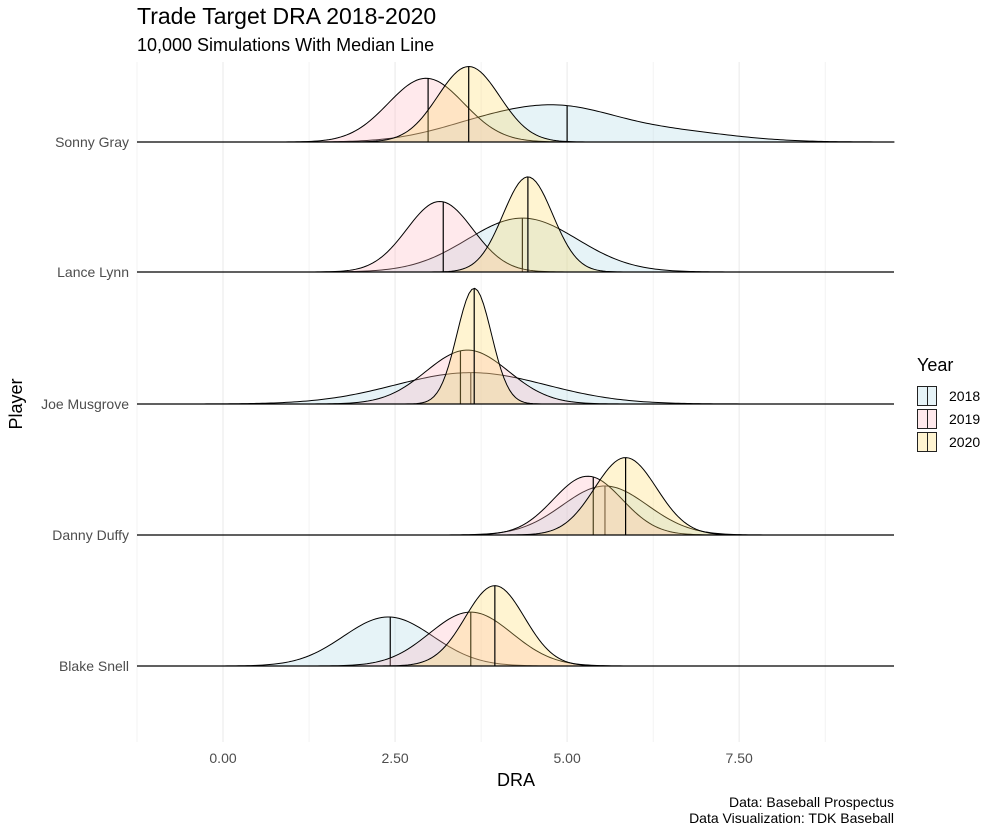 This screenshot has height=835, width=1000. I want to click on legend-item-2019: 2019, so click(948, 418).